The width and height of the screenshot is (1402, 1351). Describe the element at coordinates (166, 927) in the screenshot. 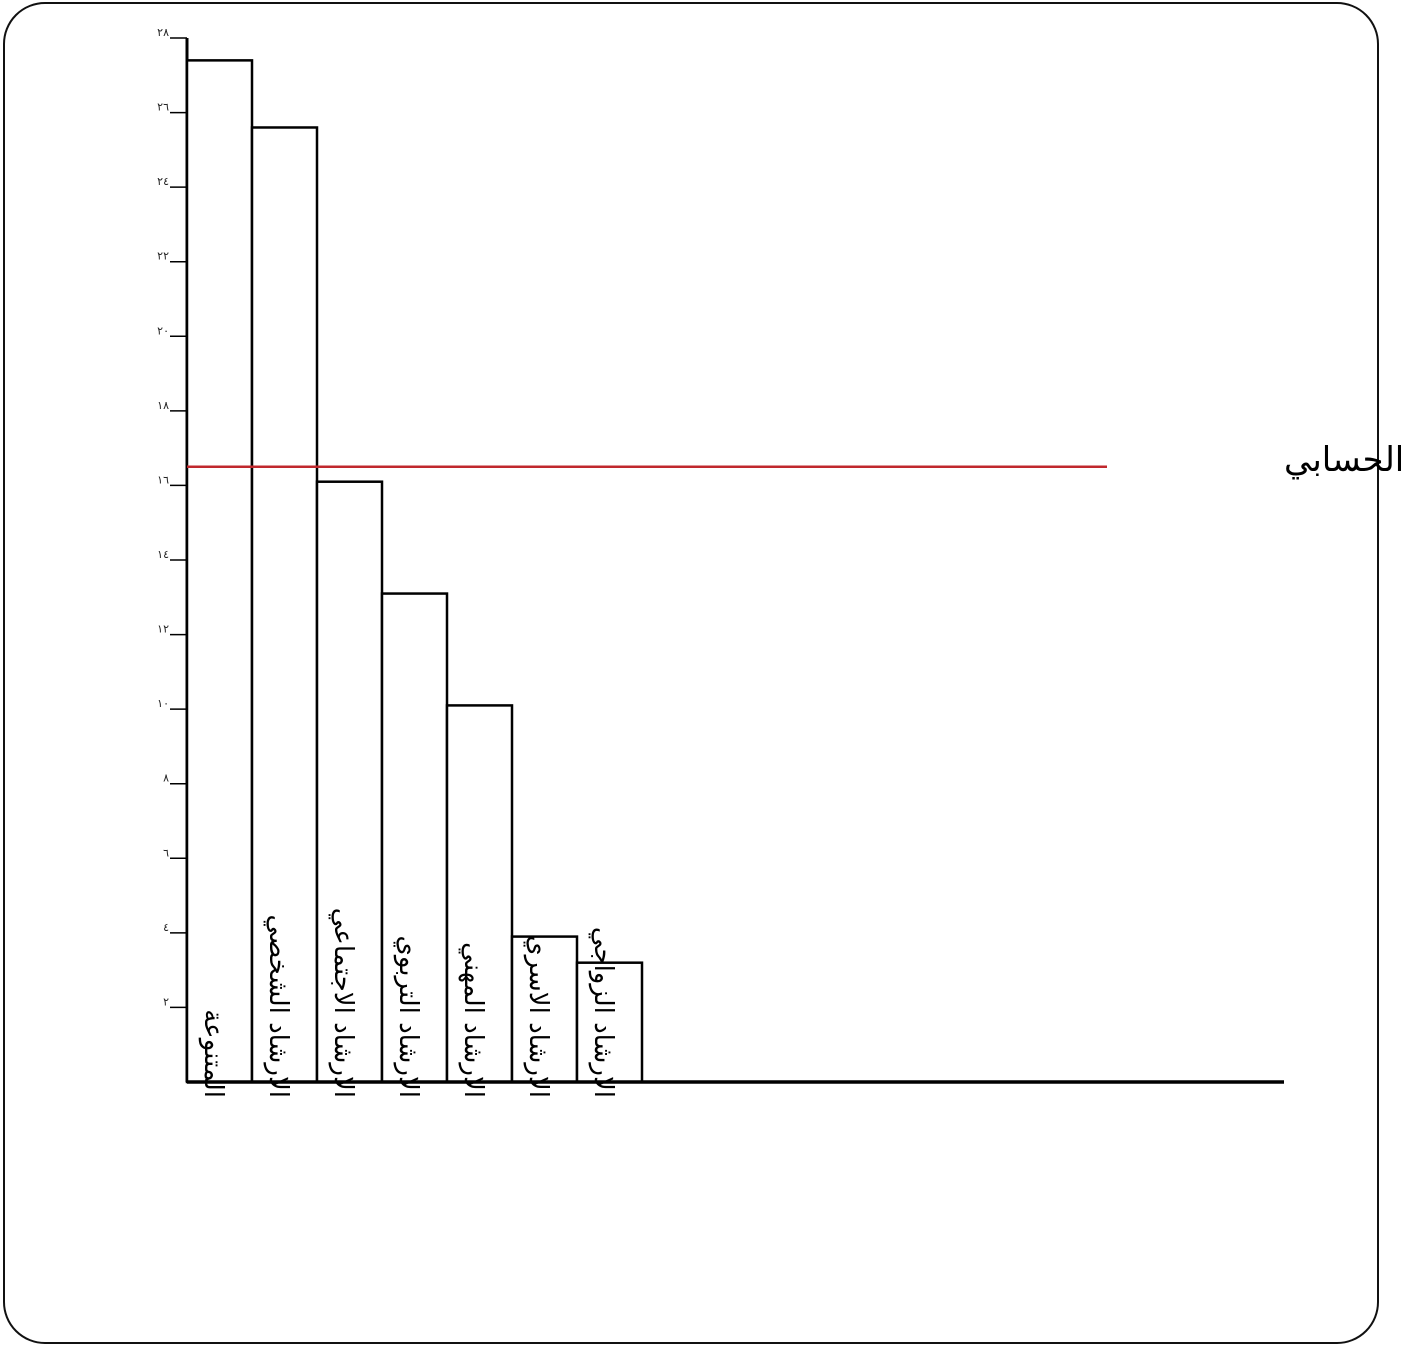

I see `y-tick-label: ٤` at that location.